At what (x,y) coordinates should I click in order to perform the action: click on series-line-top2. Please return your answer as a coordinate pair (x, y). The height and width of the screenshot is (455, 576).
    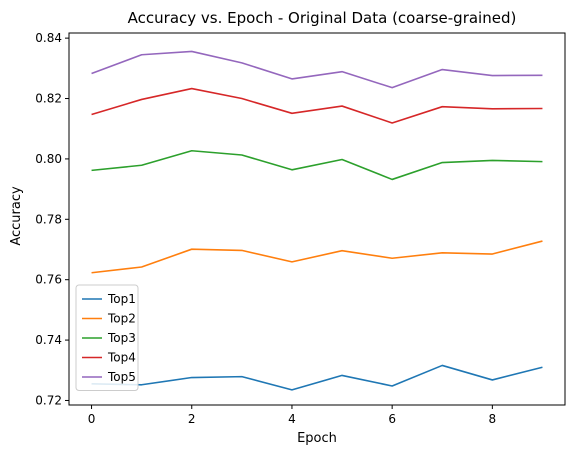
    Looking at the image, I should click on (317, 257).